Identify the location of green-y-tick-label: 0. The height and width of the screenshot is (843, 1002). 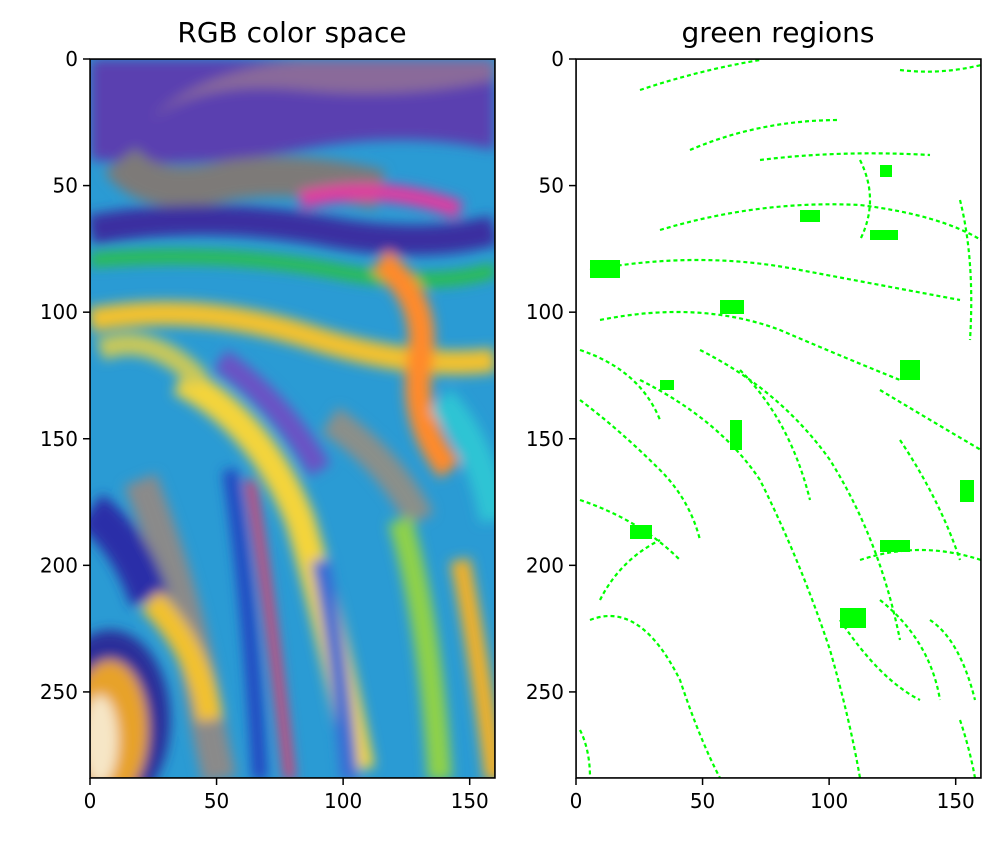
(557, 59).